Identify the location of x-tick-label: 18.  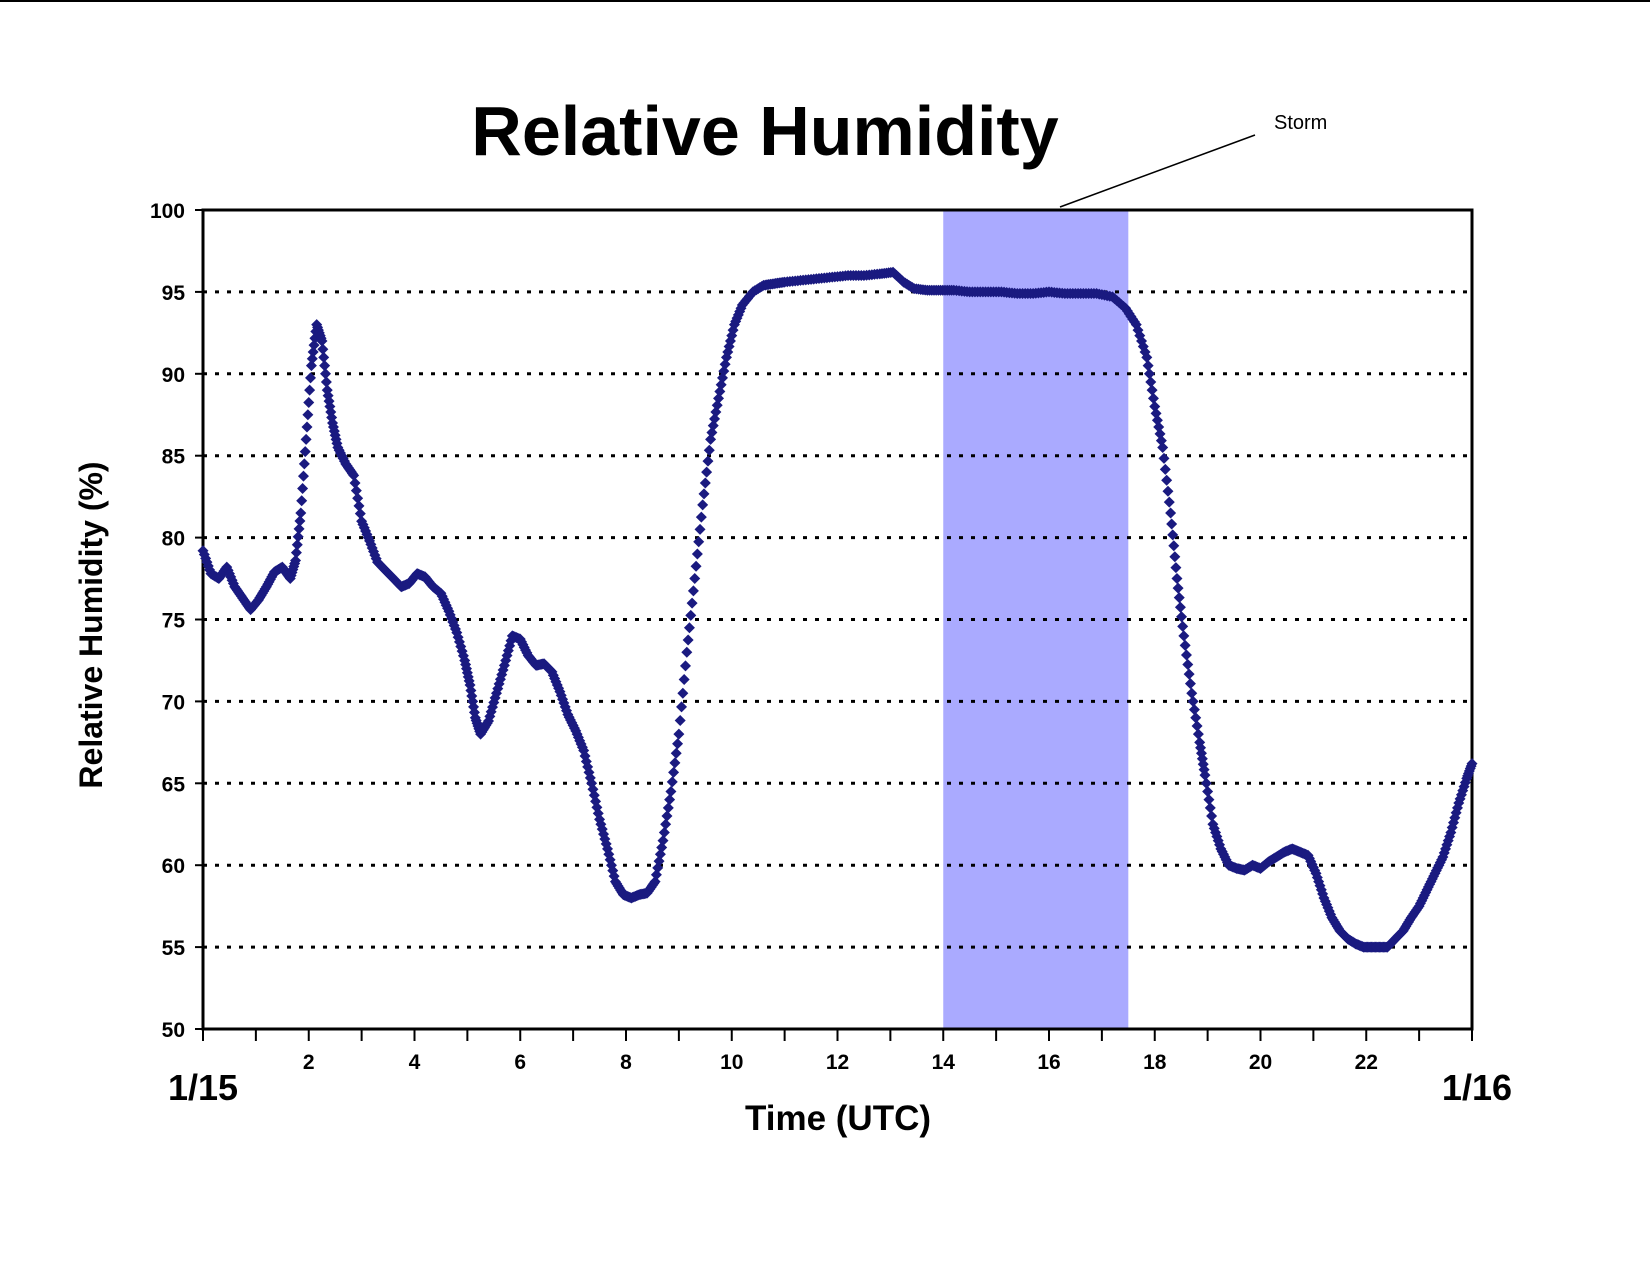
(1155, 1062).